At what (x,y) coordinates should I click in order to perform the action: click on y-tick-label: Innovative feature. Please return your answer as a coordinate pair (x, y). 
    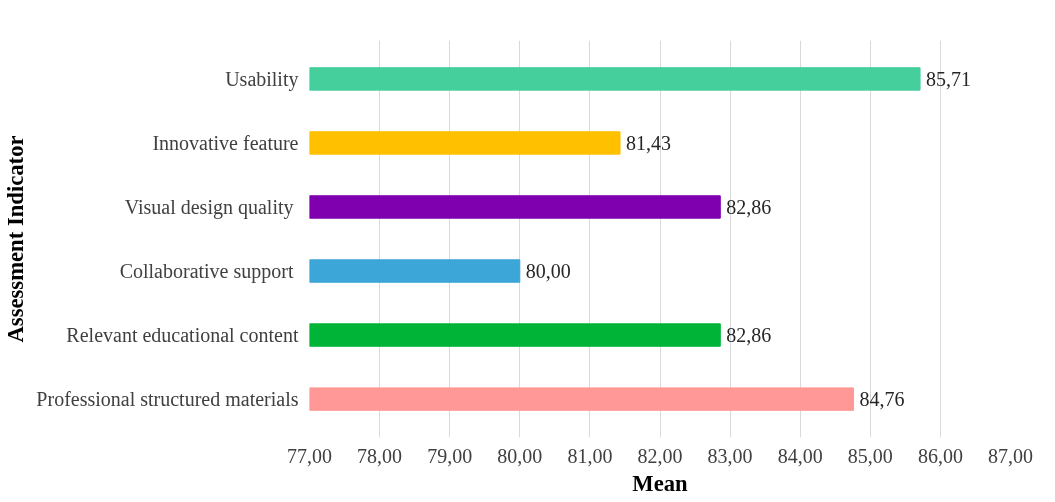
    Looking at the image, I should click on (225, 142).